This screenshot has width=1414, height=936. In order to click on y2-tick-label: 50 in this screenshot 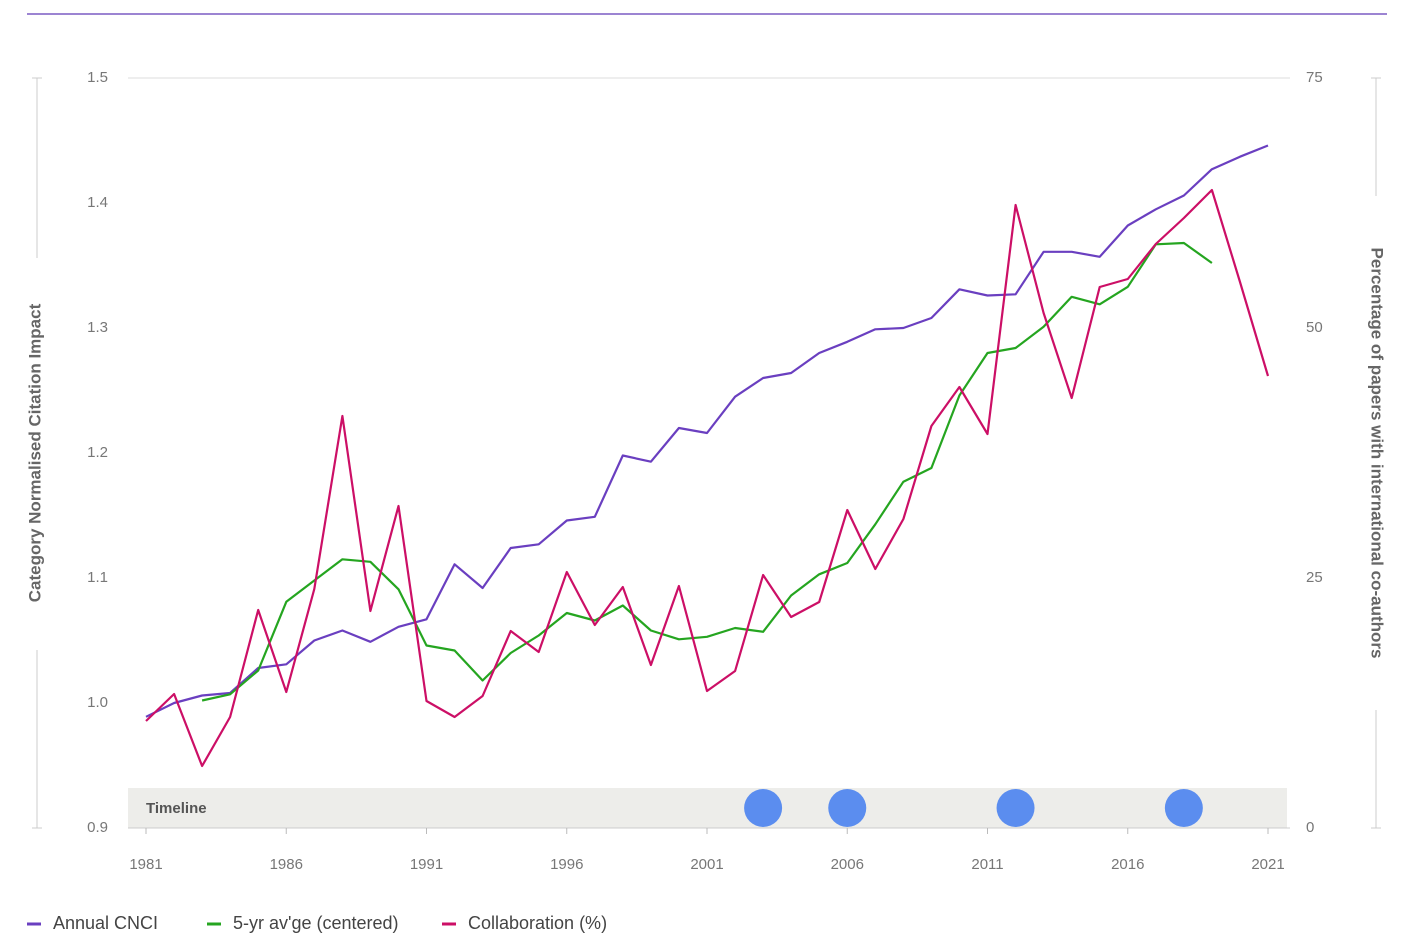, I will do `click(1314, 327)`.